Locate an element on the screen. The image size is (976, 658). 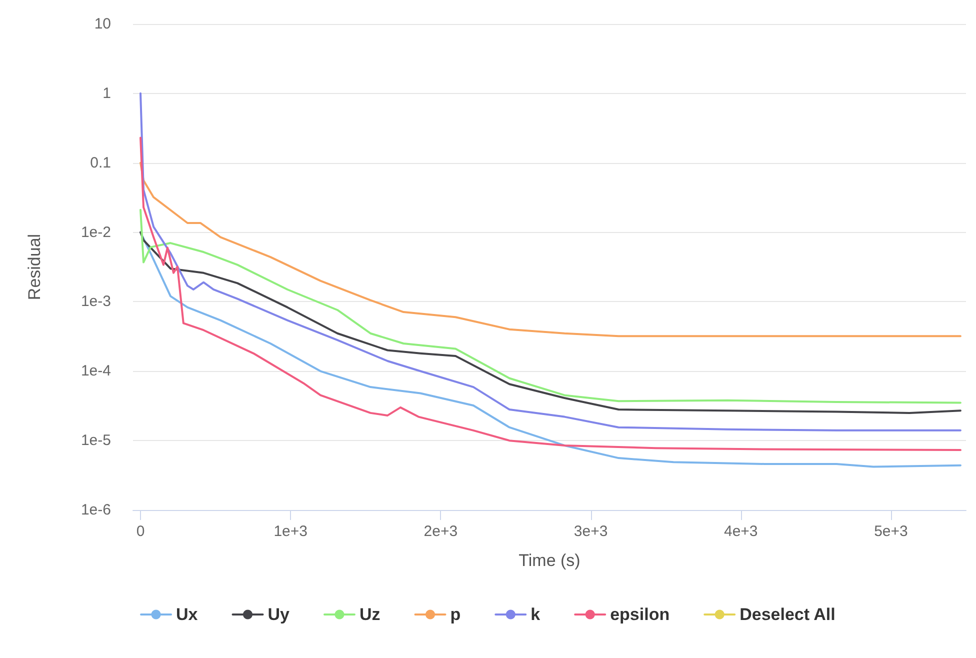
x-axis-title: Time (s) is located at coordinates (549, 560).